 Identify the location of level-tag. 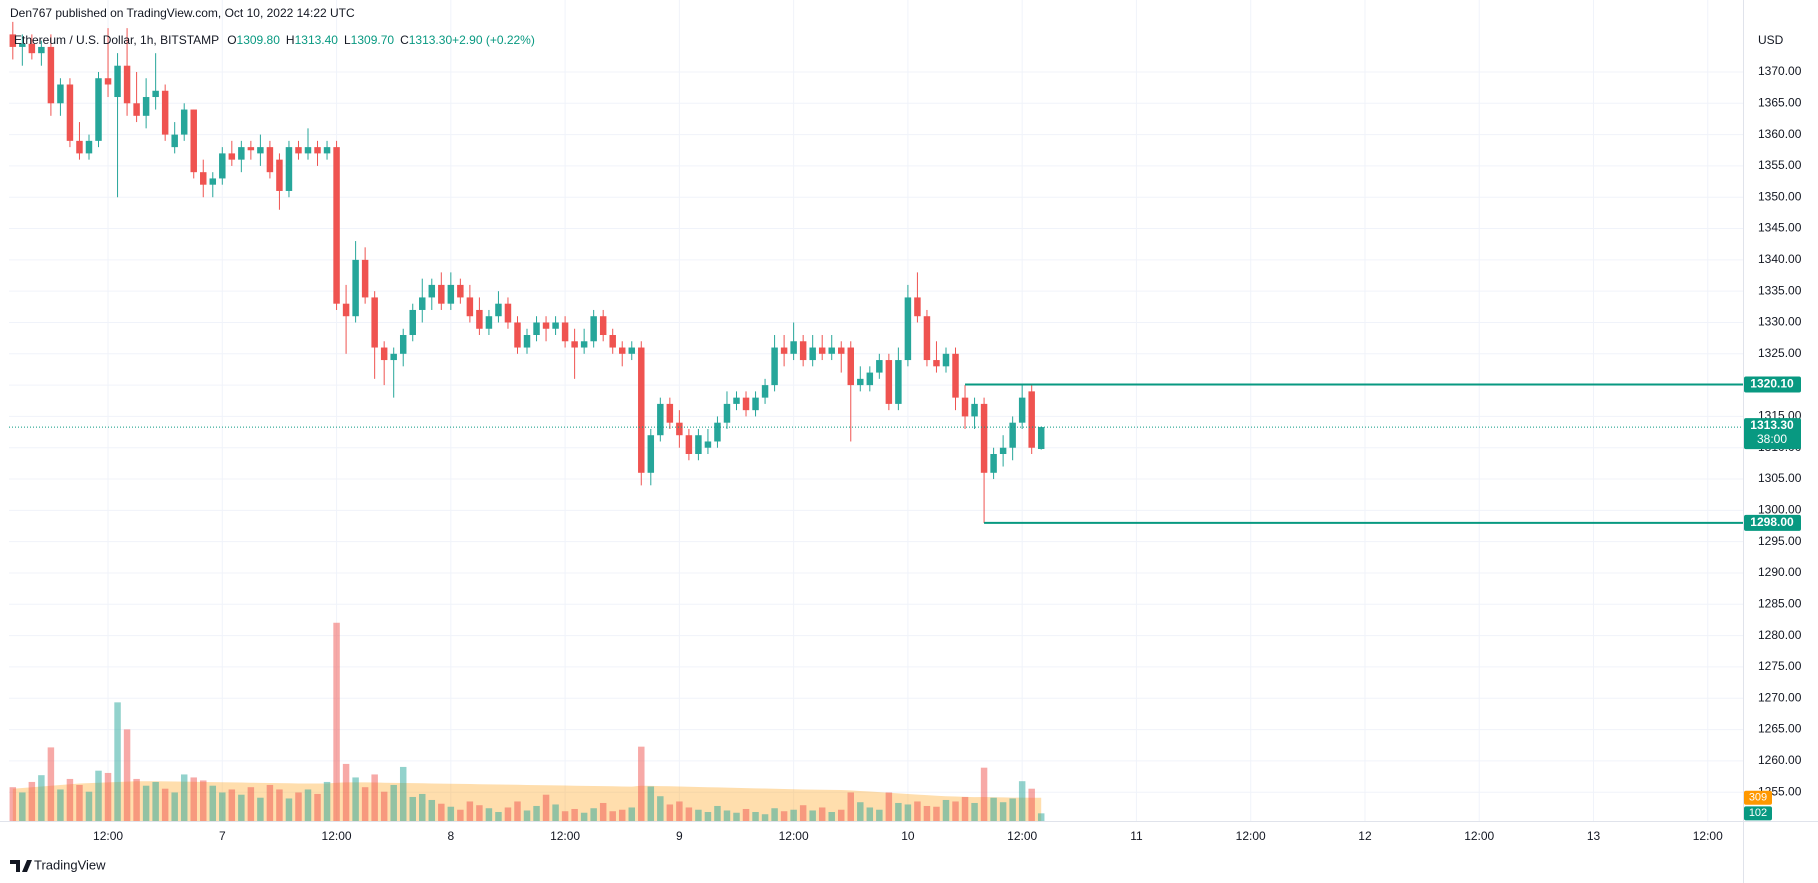
(1772, 384).